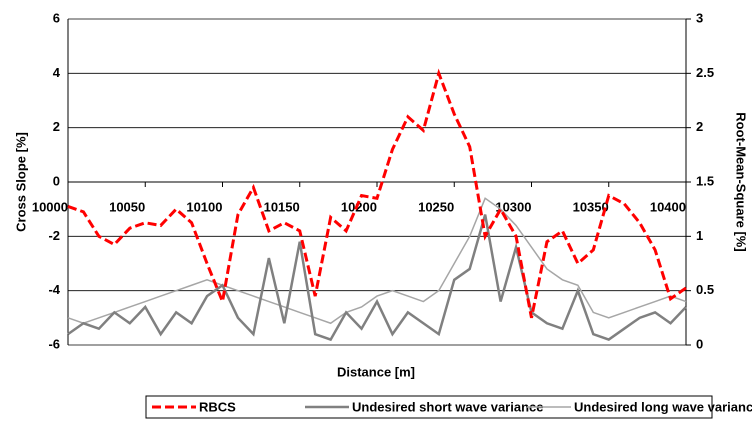  What do you see at coordinates (699, 235) in the screenshot?
I see `y2-tick-label: 1` at bounding box center [699, 235].